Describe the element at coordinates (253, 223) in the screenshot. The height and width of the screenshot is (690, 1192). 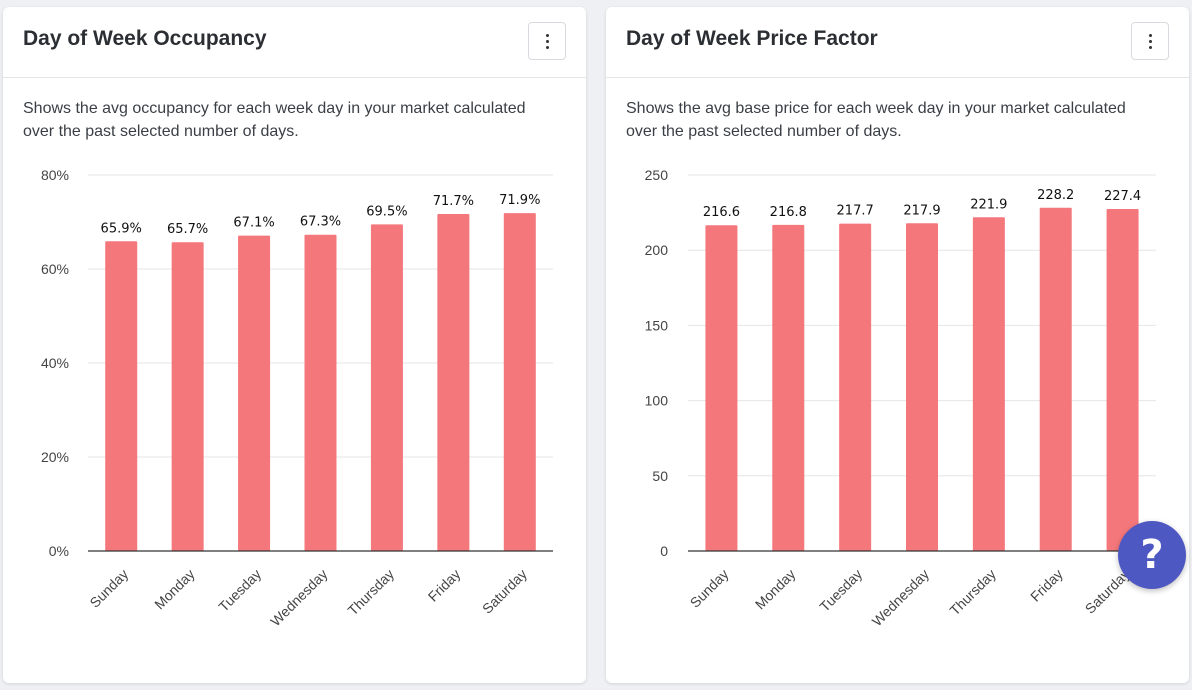
I see `data-label: 67.1%` at that location.